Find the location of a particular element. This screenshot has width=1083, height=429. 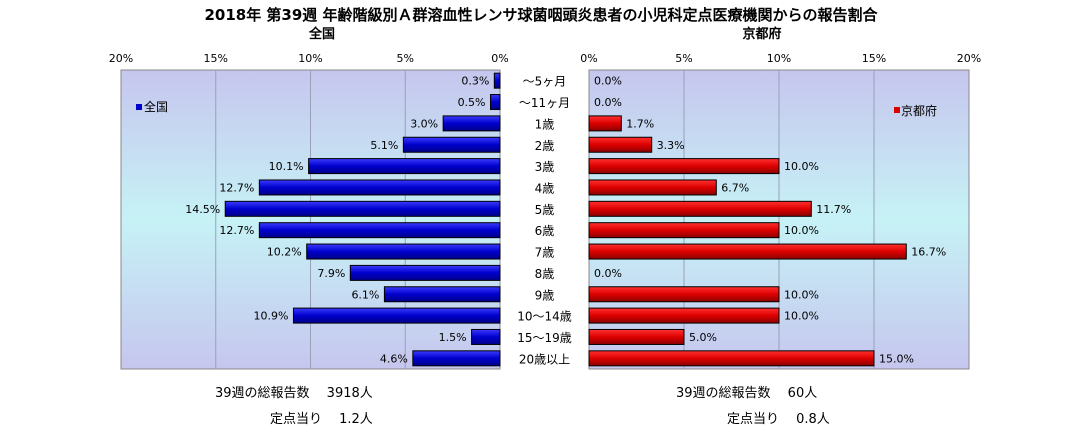

left-bar-label: 3.0% is located at coordinates (424, 123).